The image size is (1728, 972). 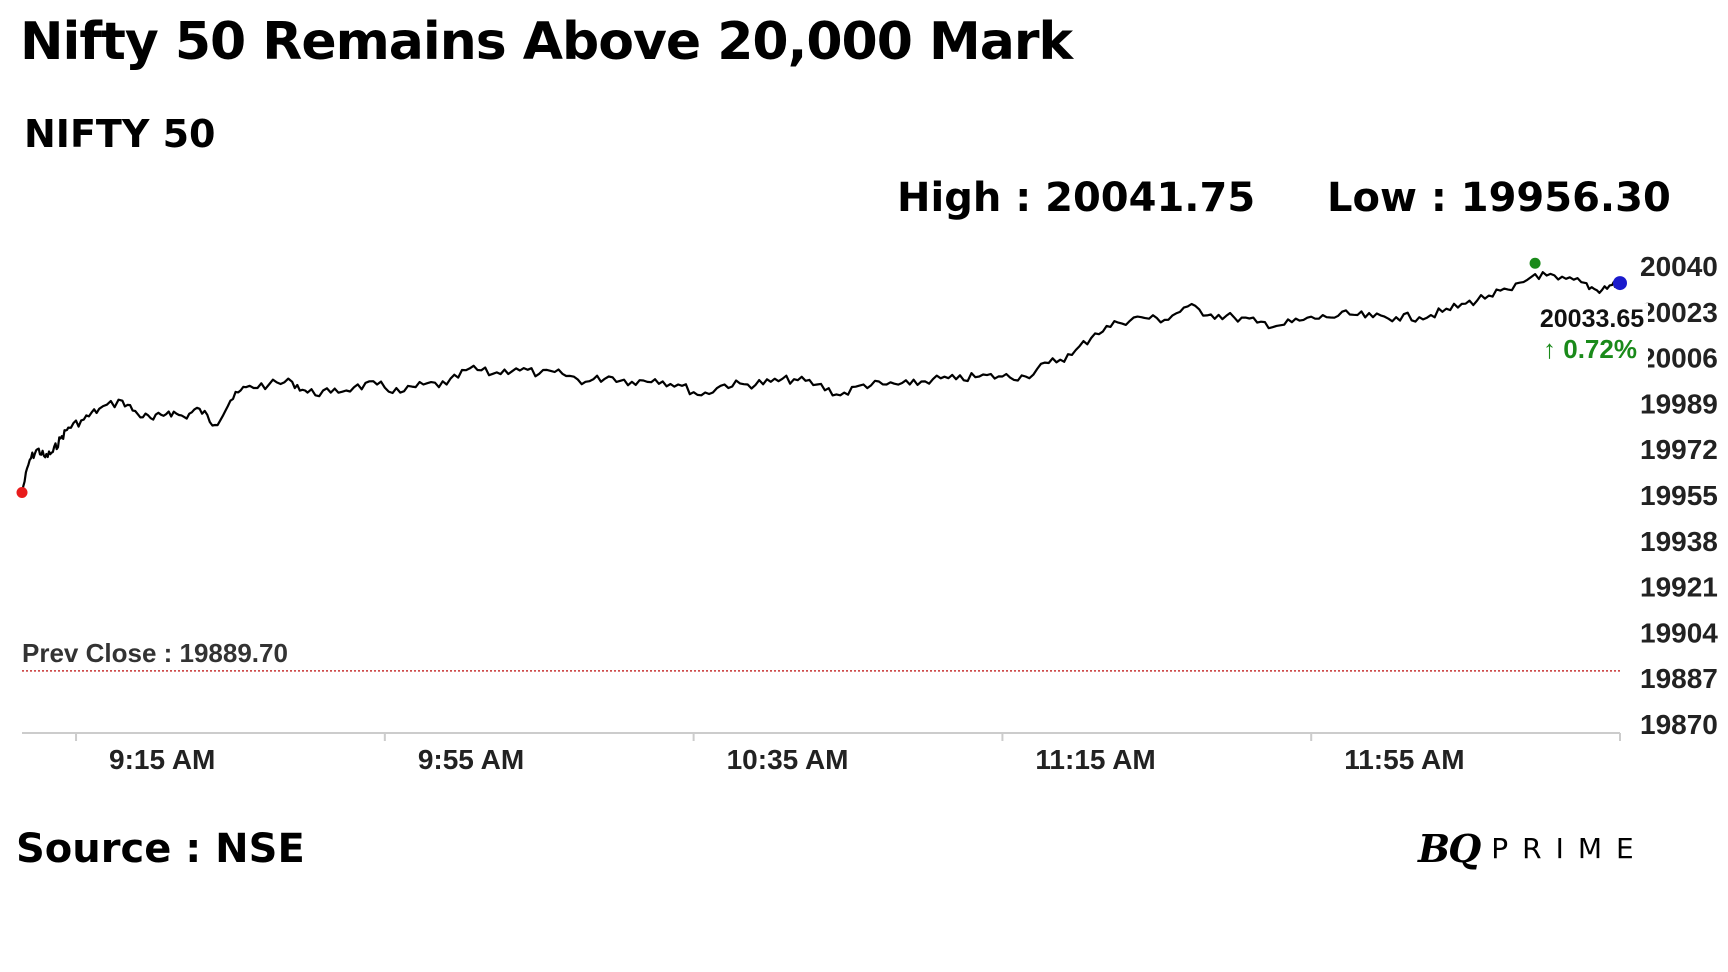 I want to click on chart-title: Nifty 50 Remains Above 20,000 Mark, so click(x=546, y=42).